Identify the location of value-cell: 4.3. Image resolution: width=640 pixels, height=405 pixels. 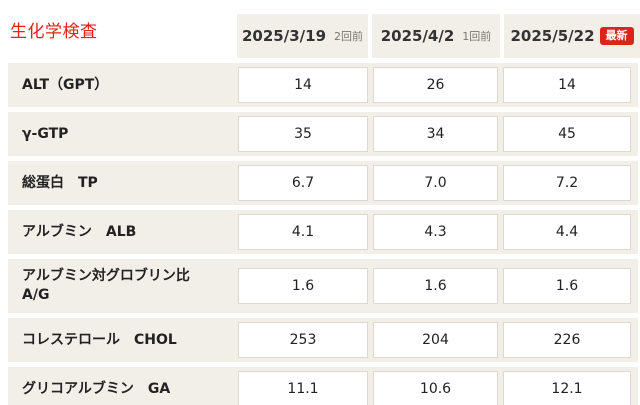
(435, 232).